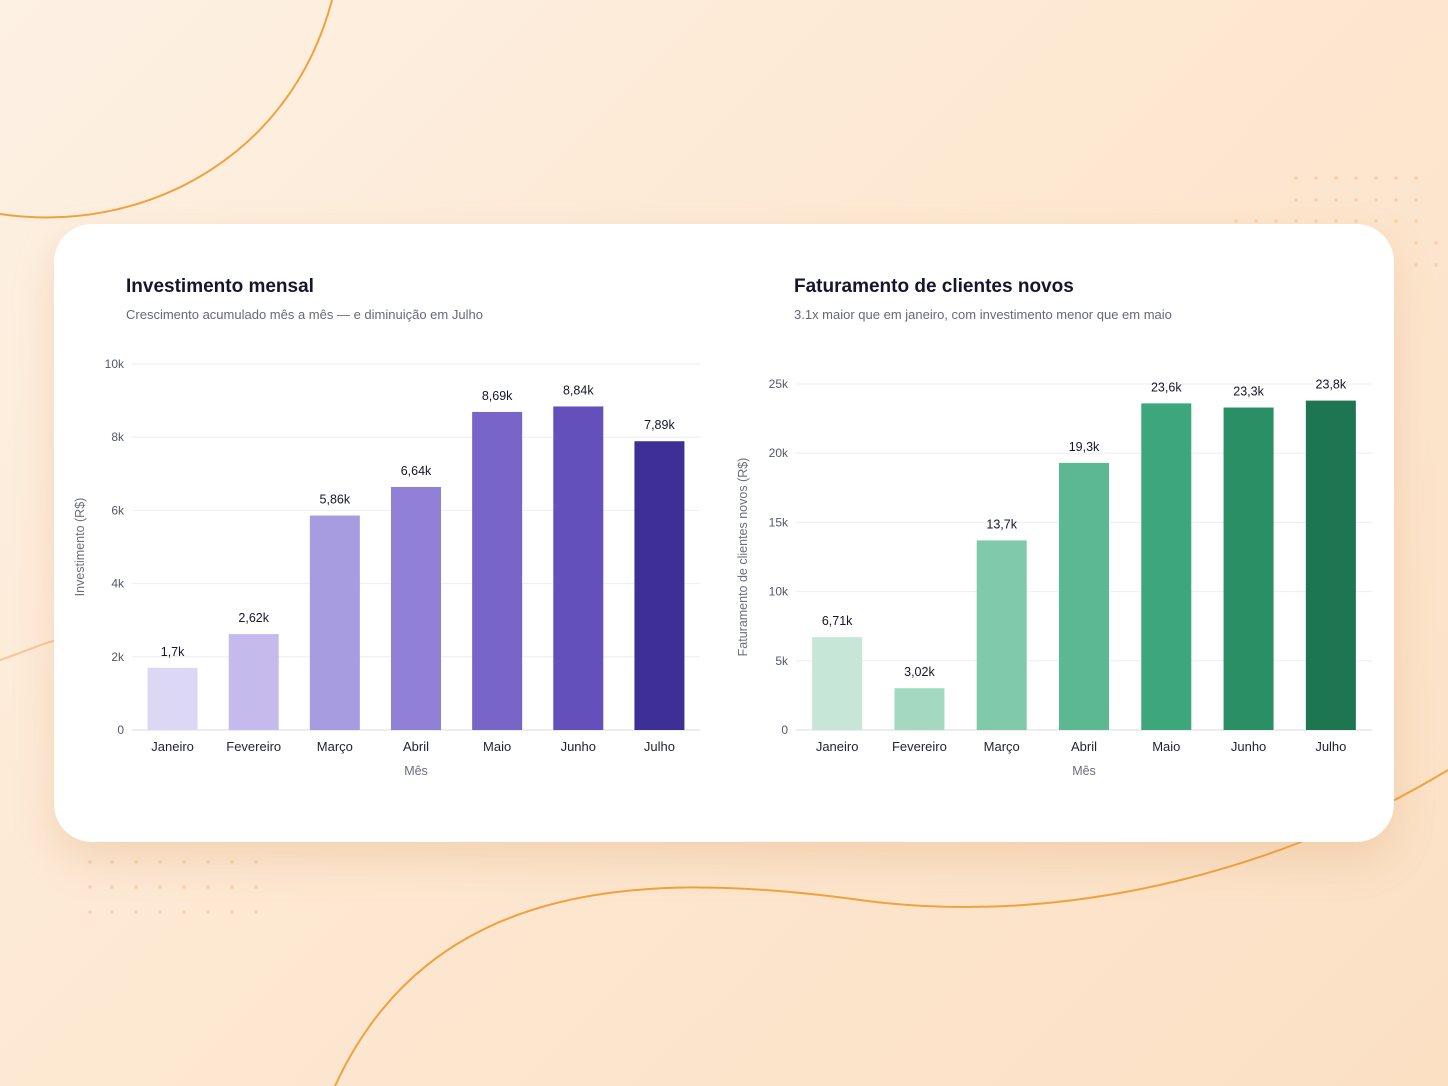  I want to click on bar-value-label: 23,8k, so click(1331, 385).